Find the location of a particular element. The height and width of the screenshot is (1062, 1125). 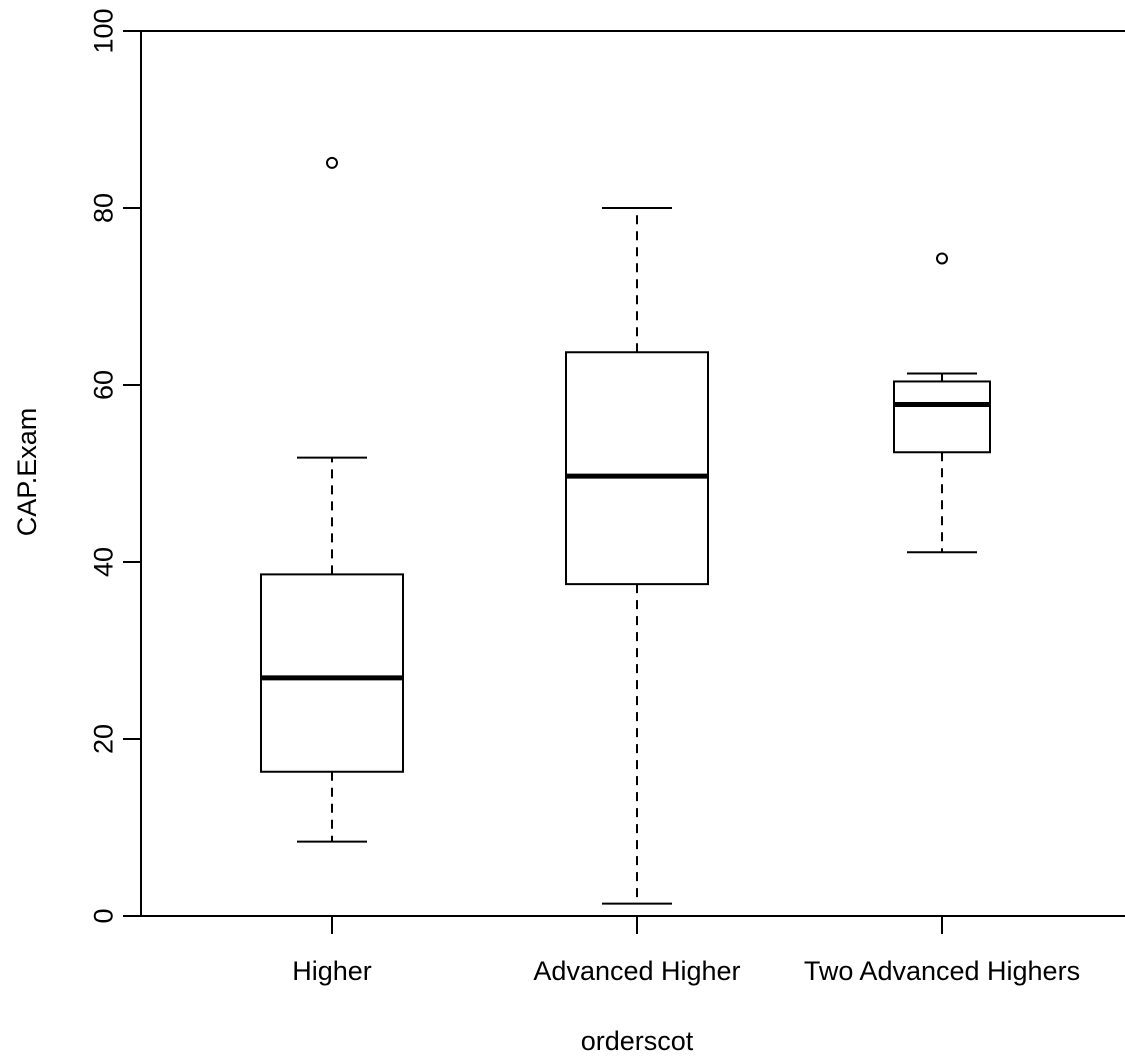

box-higher is located at coordinates (332, 499).